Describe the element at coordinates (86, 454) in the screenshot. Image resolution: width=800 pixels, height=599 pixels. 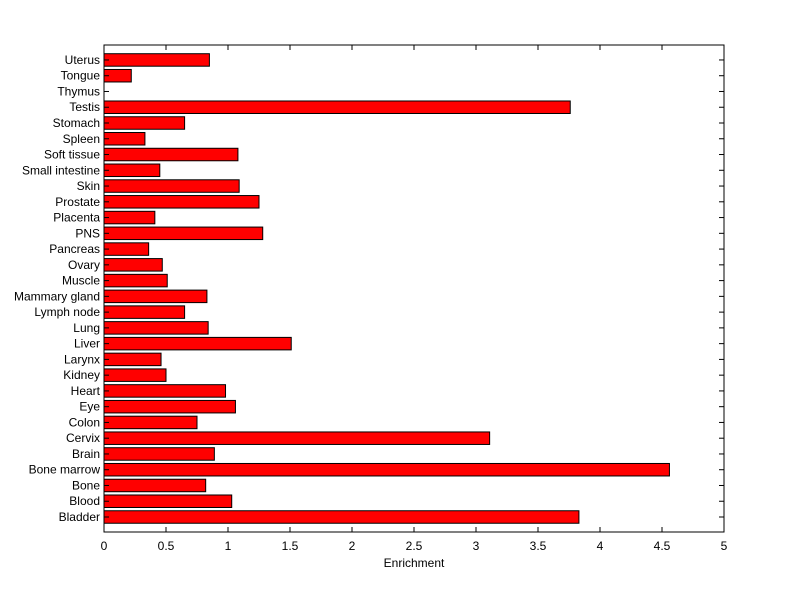
I see `y-tick-label-brain: Brain` at that location.